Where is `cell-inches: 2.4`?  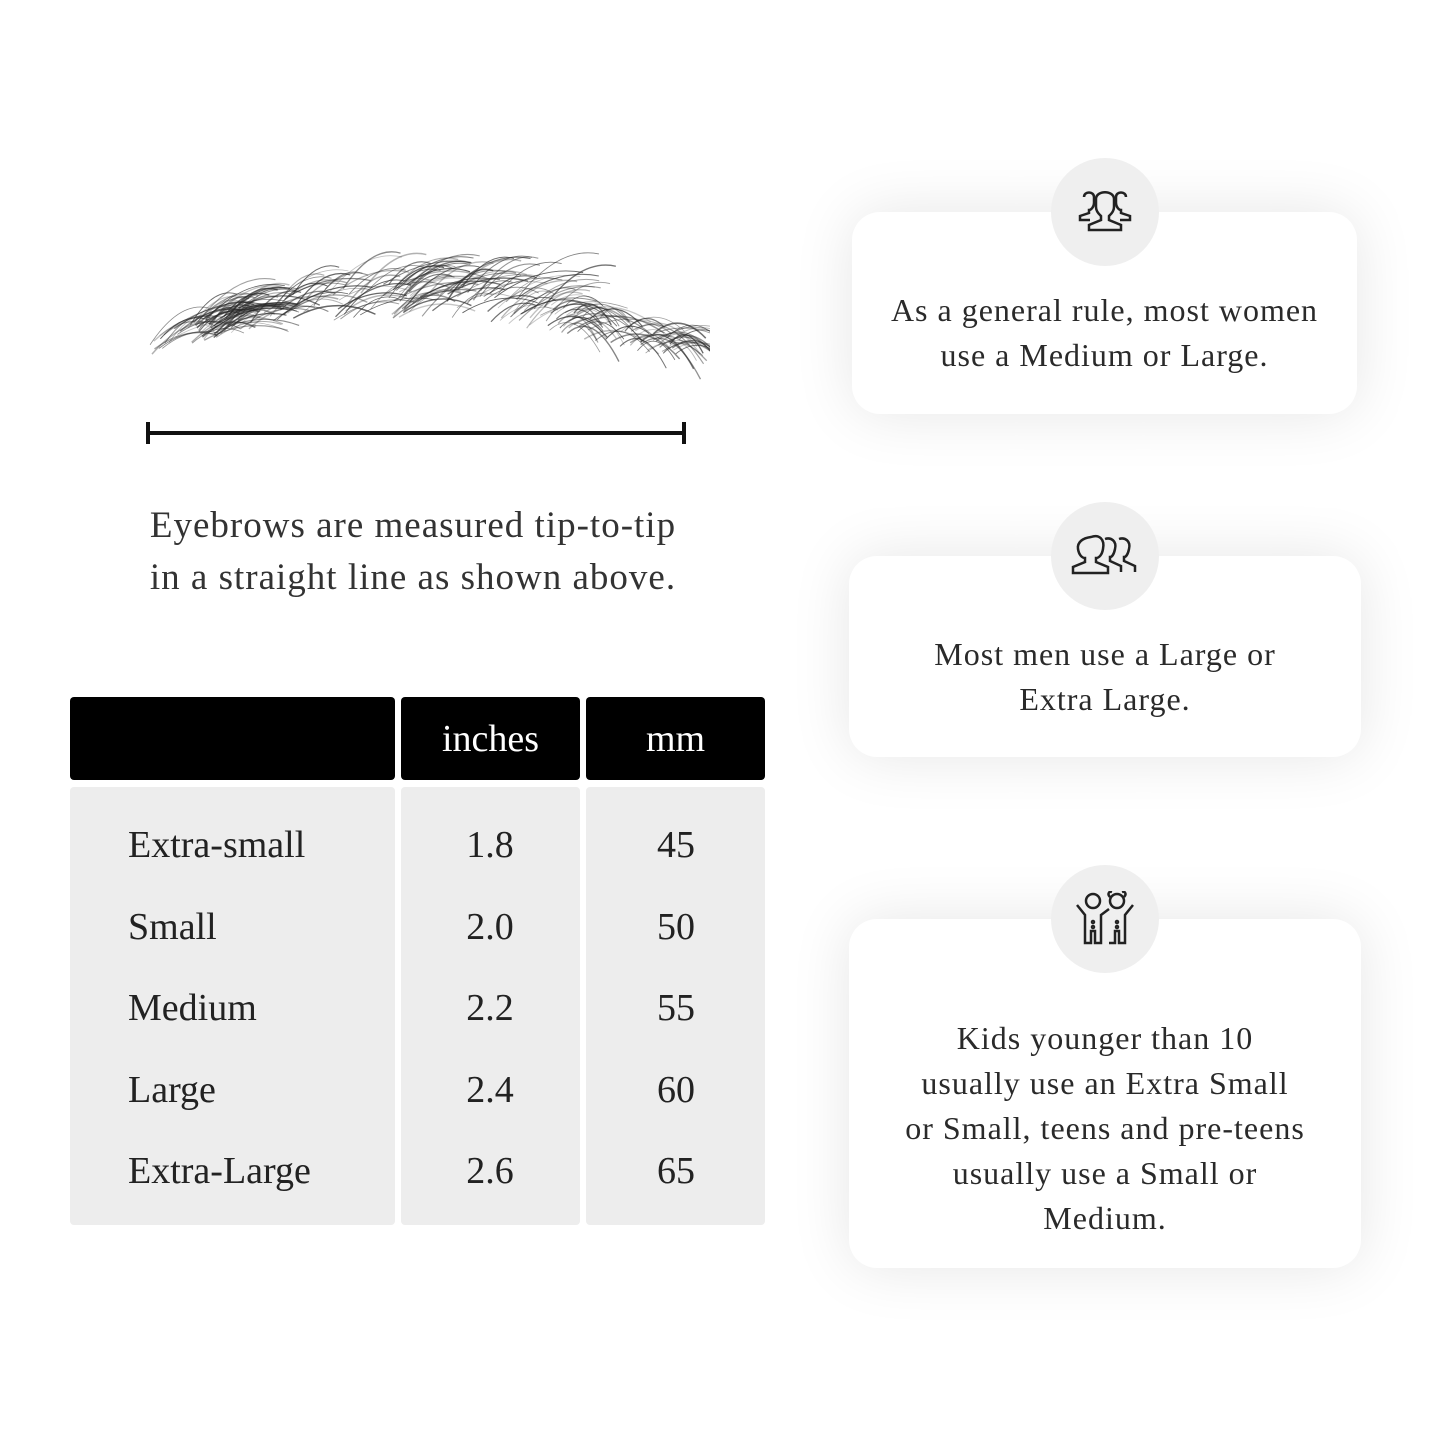
cell-inches: 2.4 is located at coordinates (490, 1089).